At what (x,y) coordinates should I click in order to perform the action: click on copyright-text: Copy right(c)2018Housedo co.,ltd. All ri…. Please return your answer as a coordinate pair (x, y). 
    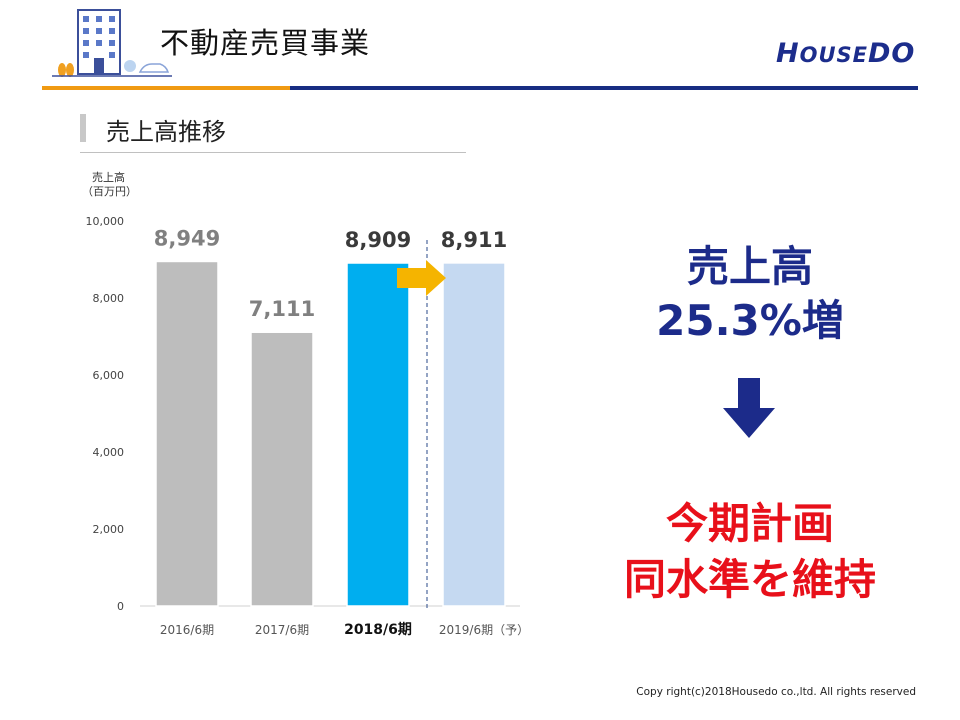
    Looking at the image, I should click on (776, 692).